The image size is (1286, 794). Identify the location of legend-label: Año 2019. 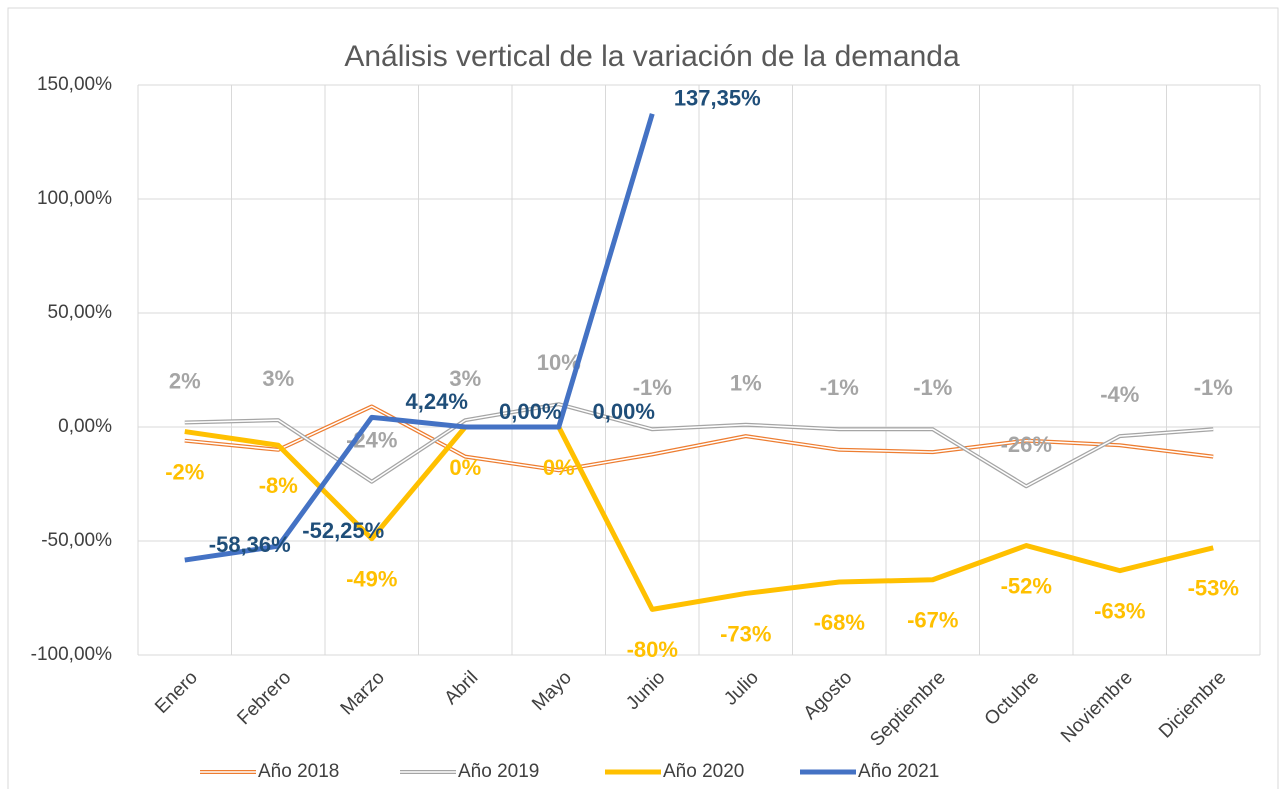
(498, 771).